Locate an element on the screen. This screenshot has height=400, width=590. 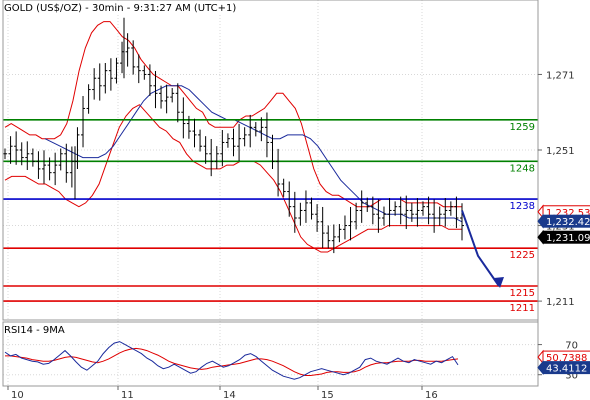
level-label-1259: 1259 is located at coordinates (522, 127).